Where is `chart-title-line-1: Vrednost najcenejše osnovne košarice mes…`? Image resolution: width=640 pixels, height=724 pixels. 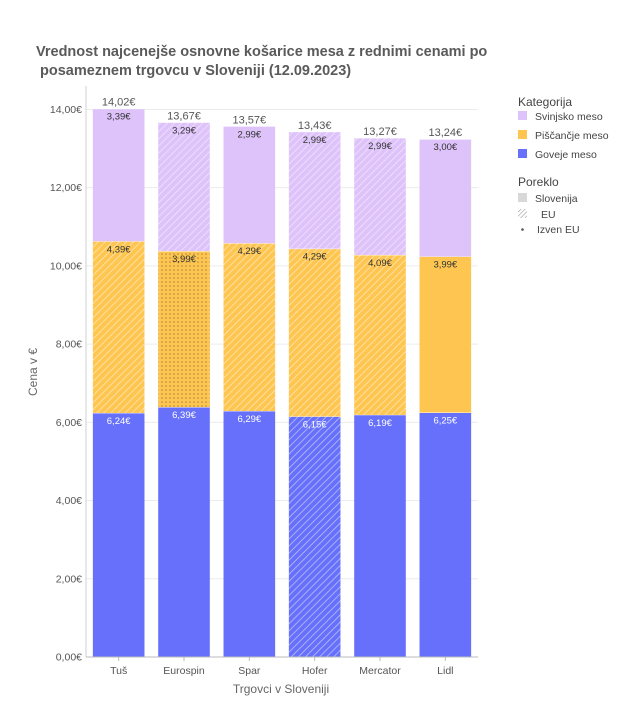 chart-title-line-1: Vrednost najcenejše osnovne košarice mes… is located at coordinates (261, 52).